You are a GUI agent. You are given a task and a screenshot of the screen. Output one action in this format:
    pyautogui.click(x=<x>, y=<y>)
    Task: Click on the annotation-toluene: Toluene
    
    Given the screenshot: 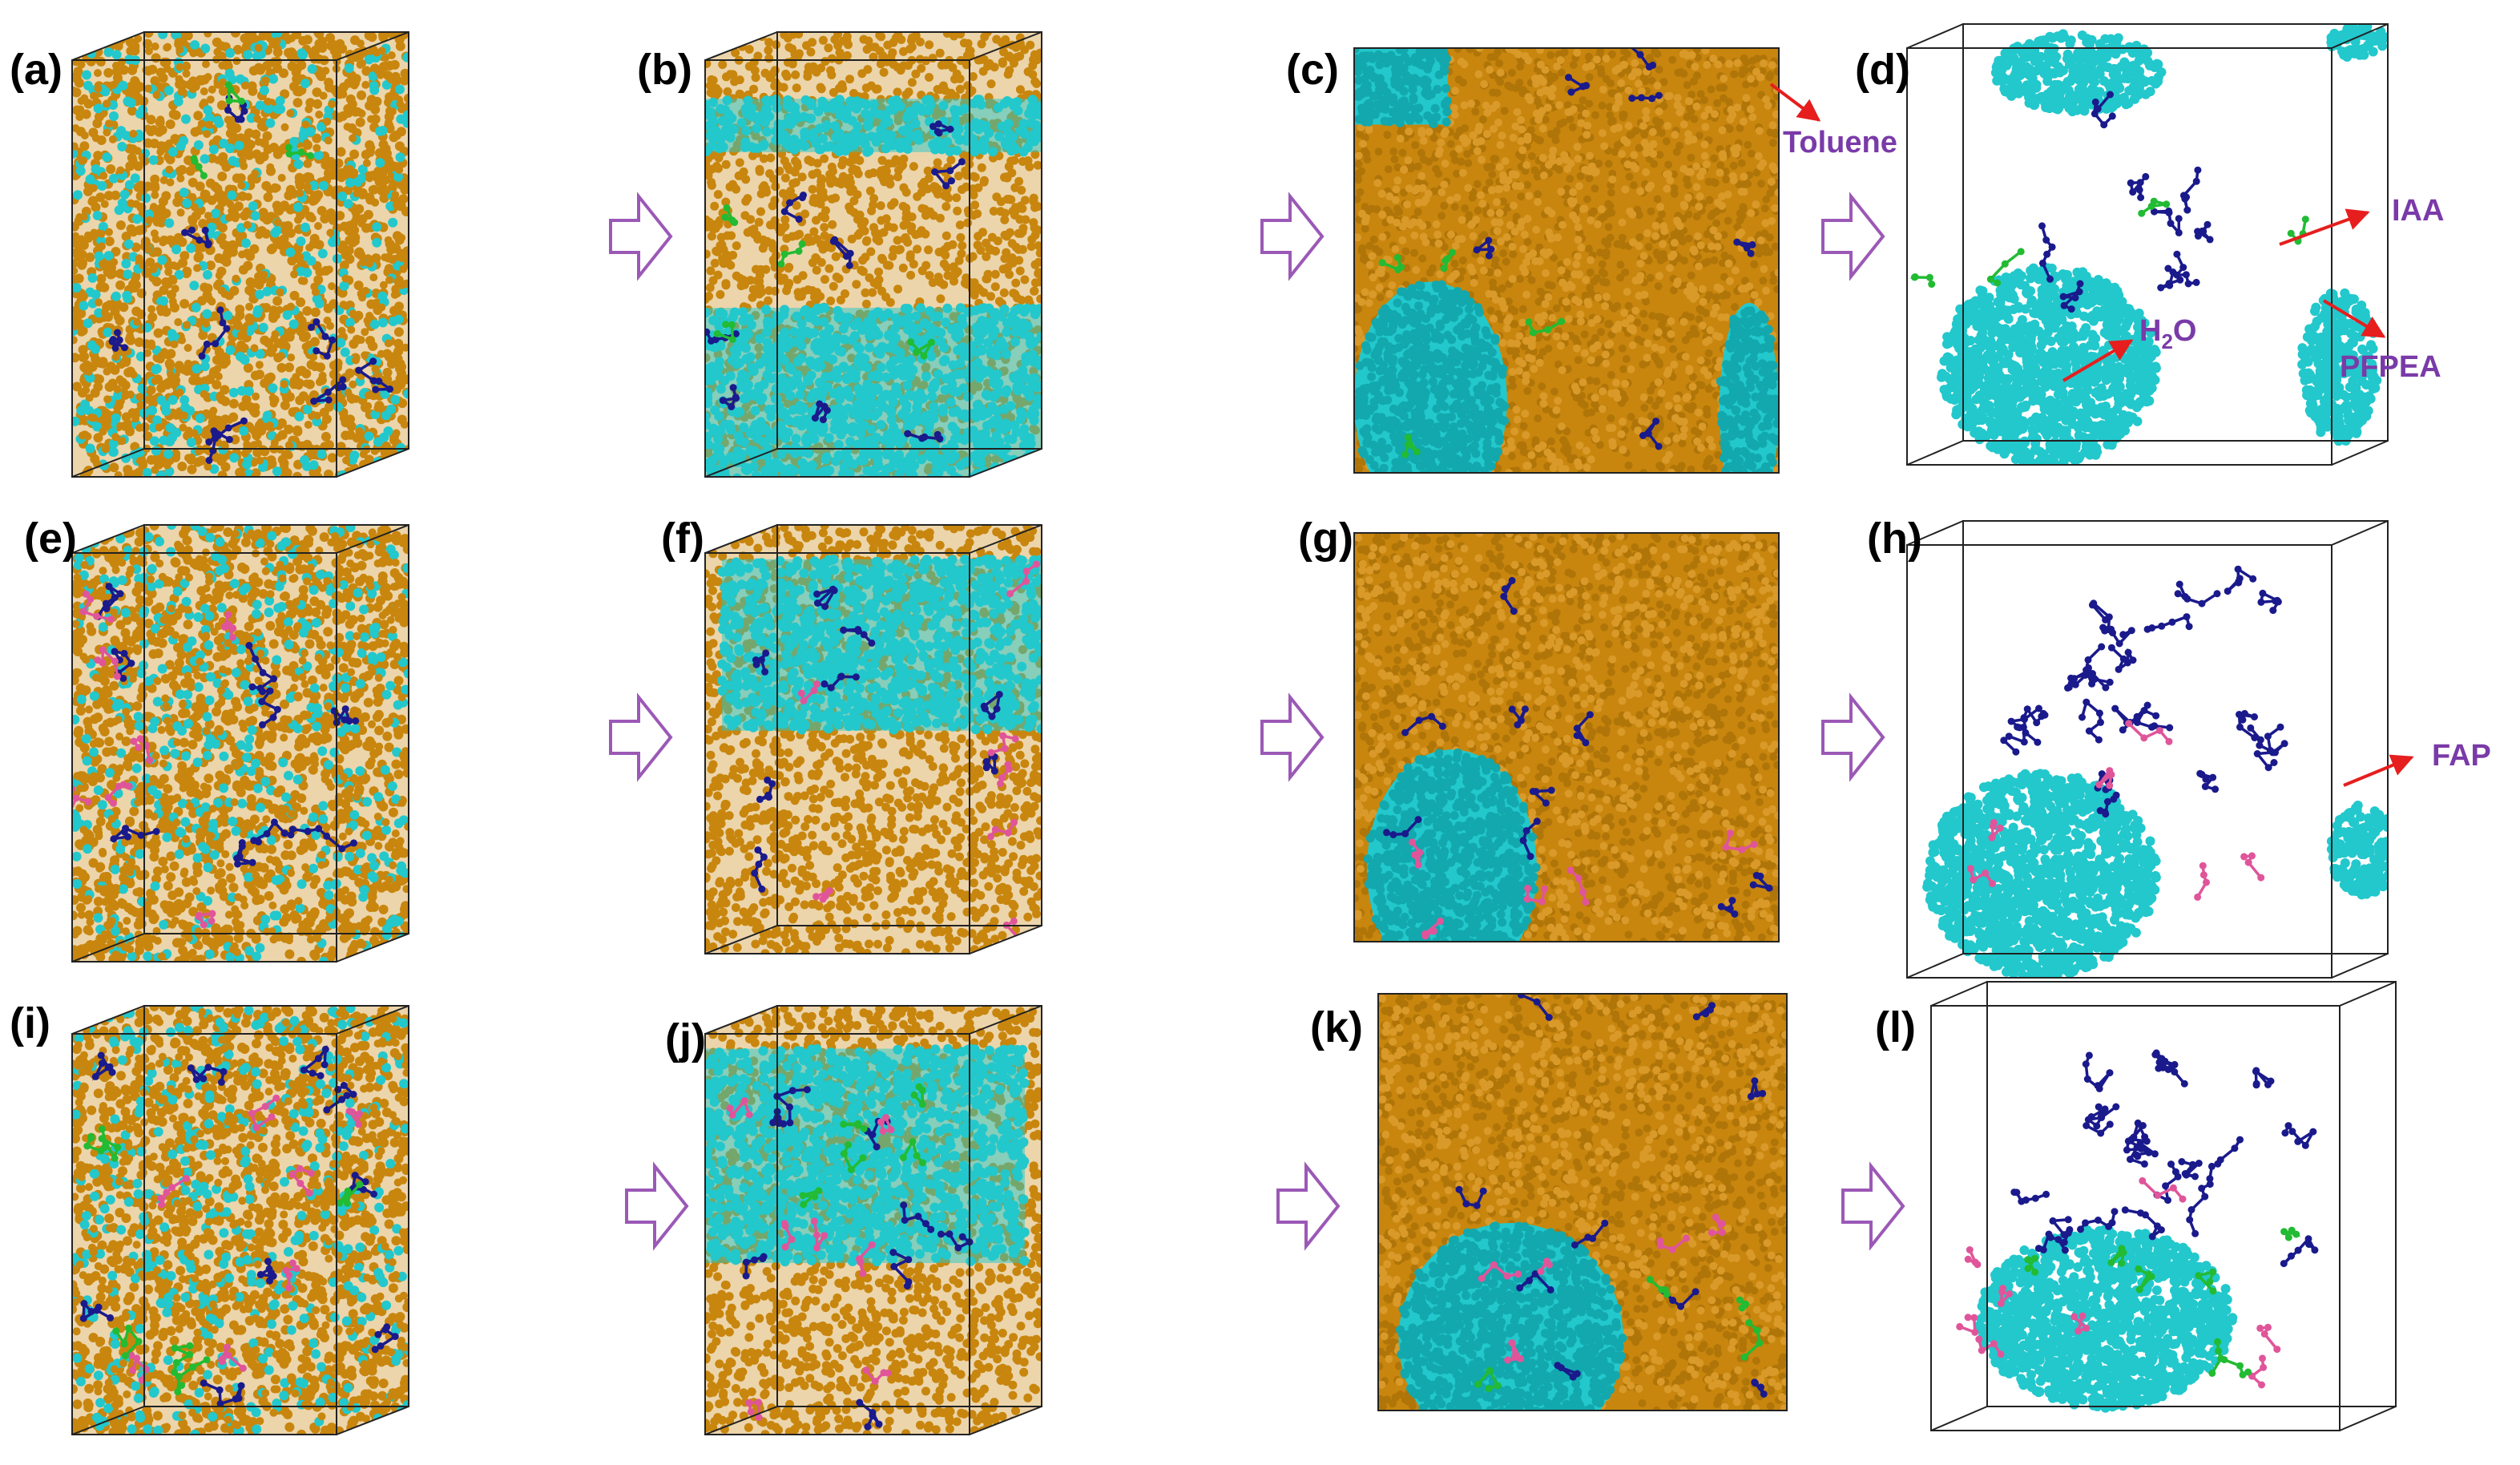 What is the action you would take?
    pyautogui.click(x=1840, y=142)
    